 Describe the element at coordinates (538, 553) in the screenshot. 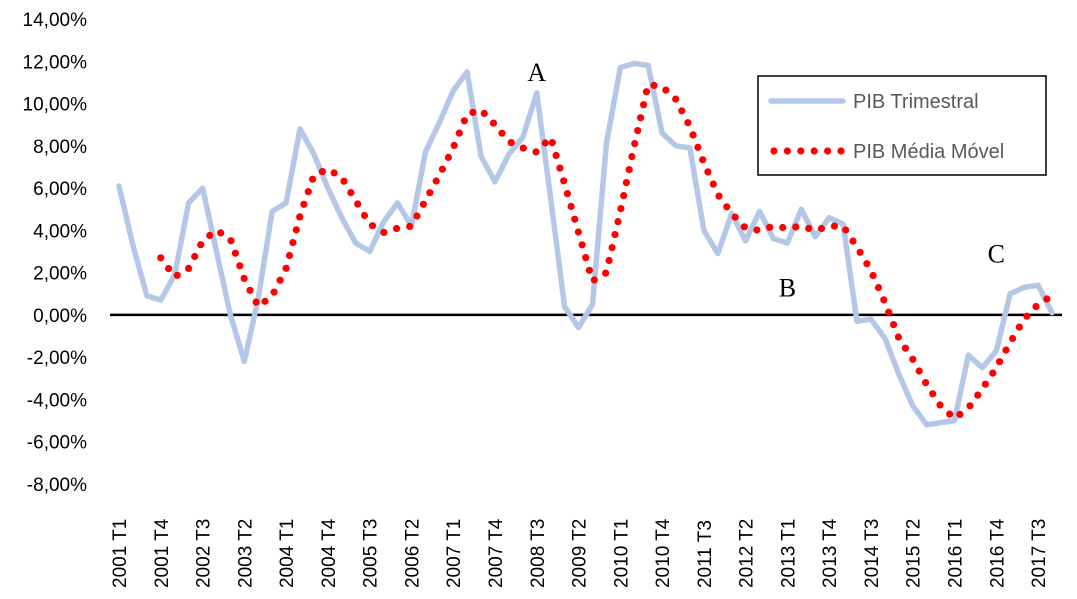

I see `x-tick-label: 2008 T3` at that location.